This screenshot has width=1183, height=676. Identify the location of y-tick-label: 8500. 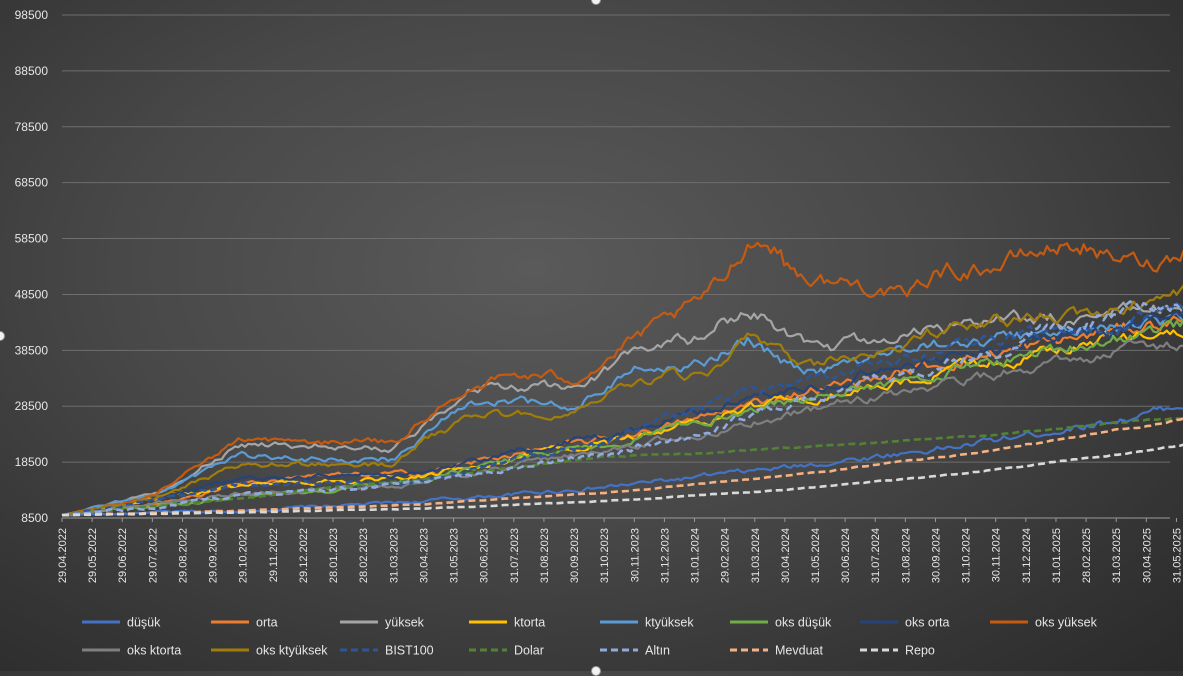
(34, 518).